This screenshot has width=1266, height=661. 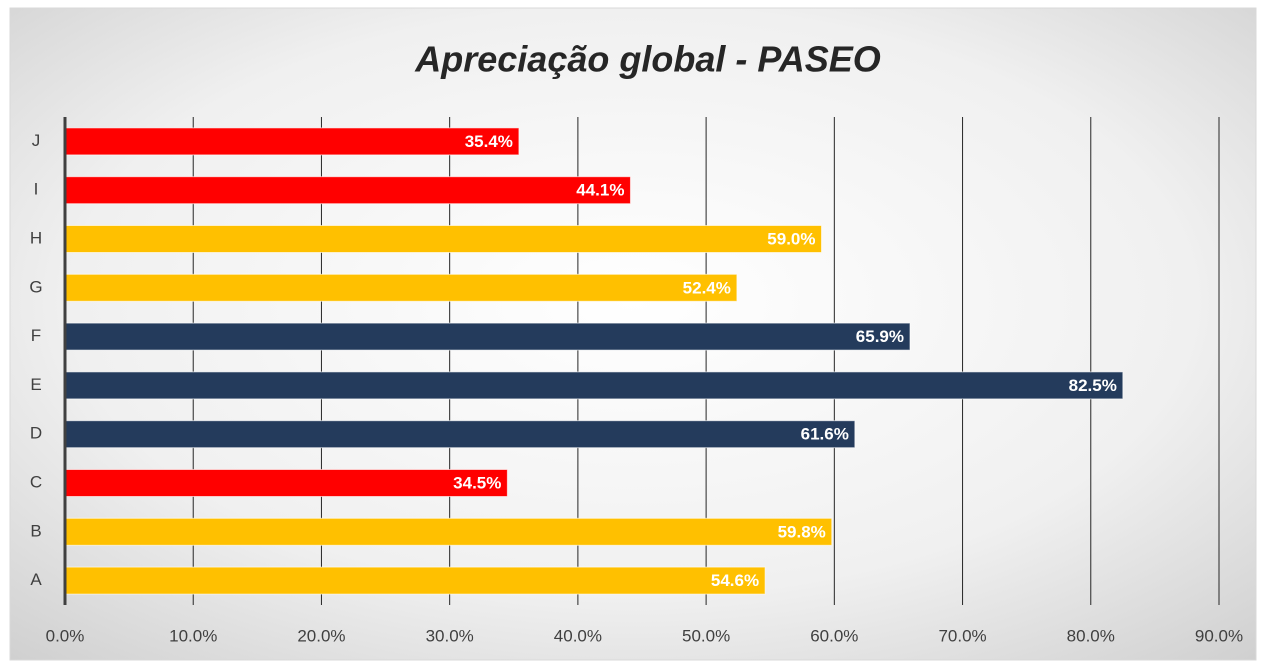 I want to click on y-tick-label: A, so click(x=36, y=579).